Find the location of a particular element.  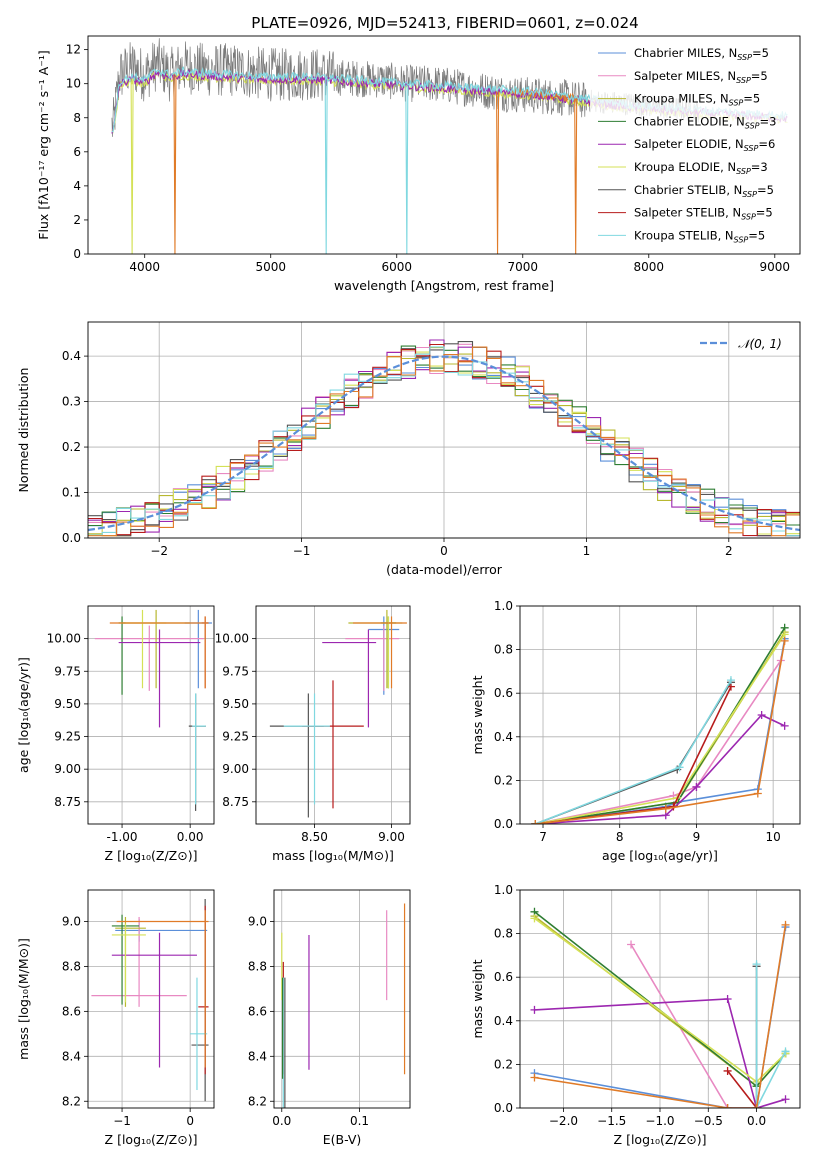

x-tick-label: -1.00 is located at coordinates (122, 837).